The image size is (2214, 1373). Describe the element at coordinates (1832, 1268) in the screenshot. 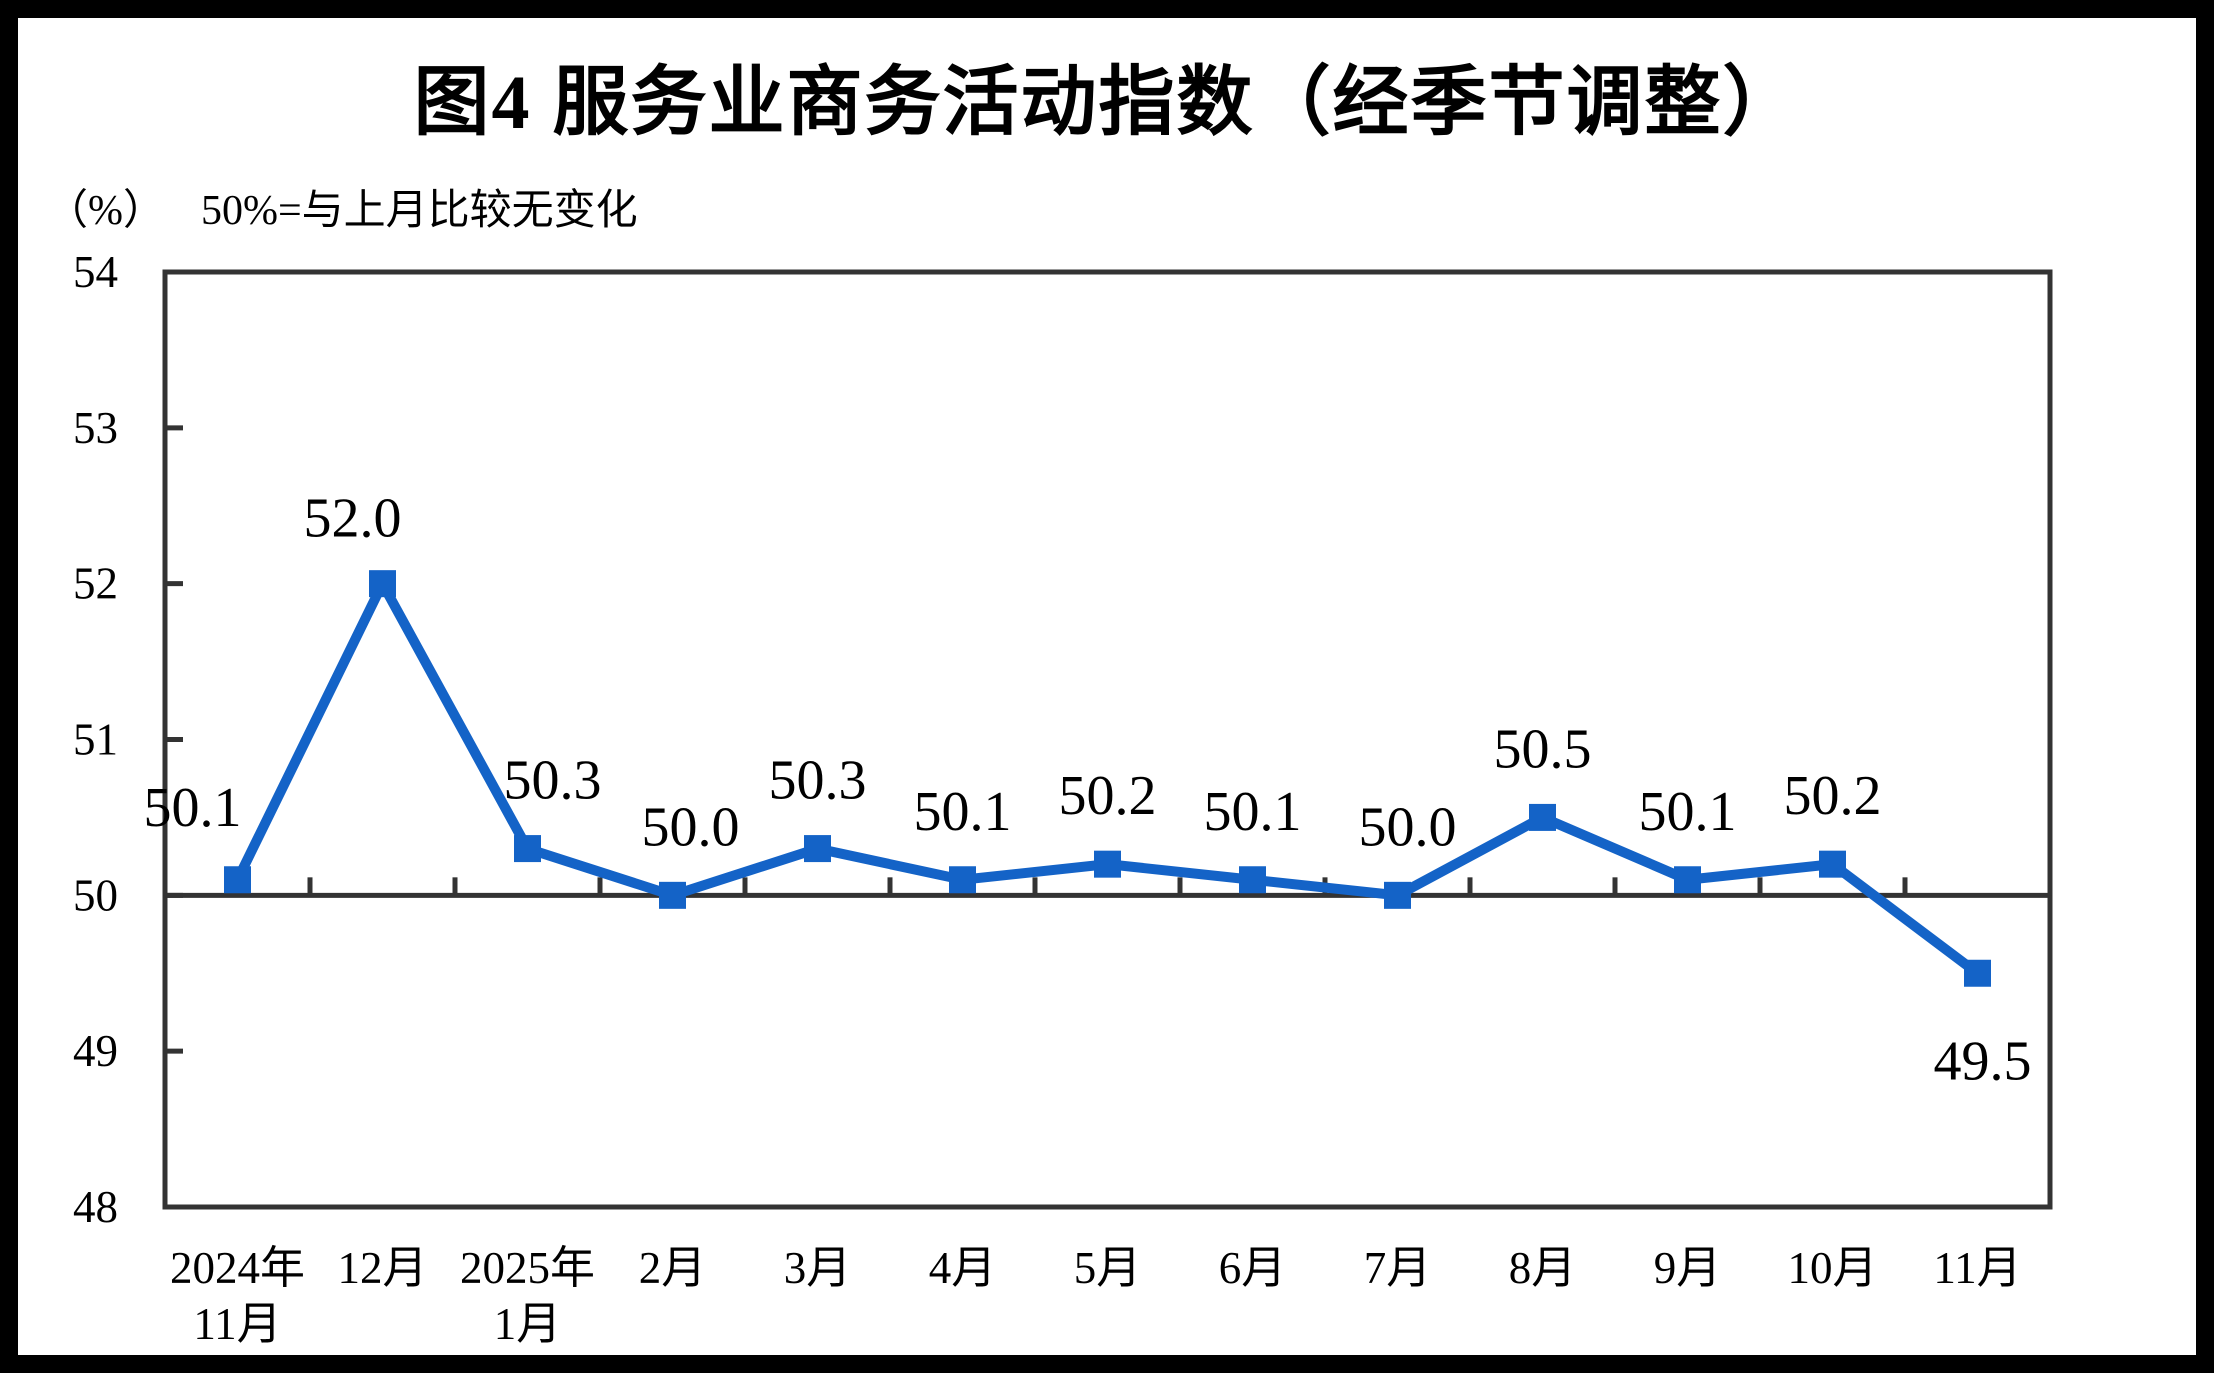

I see `x-category-label: 10月` at that location.